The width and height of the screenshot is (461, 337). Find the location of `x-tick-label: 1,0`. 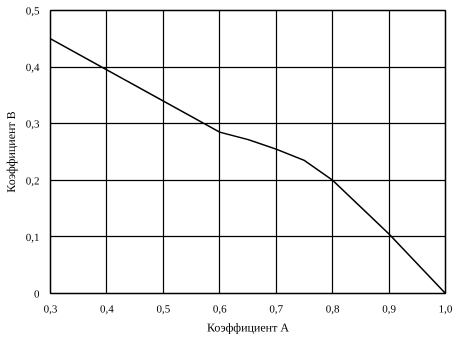

x-tick-label: 1,0 is located at coordinates (445, 310).